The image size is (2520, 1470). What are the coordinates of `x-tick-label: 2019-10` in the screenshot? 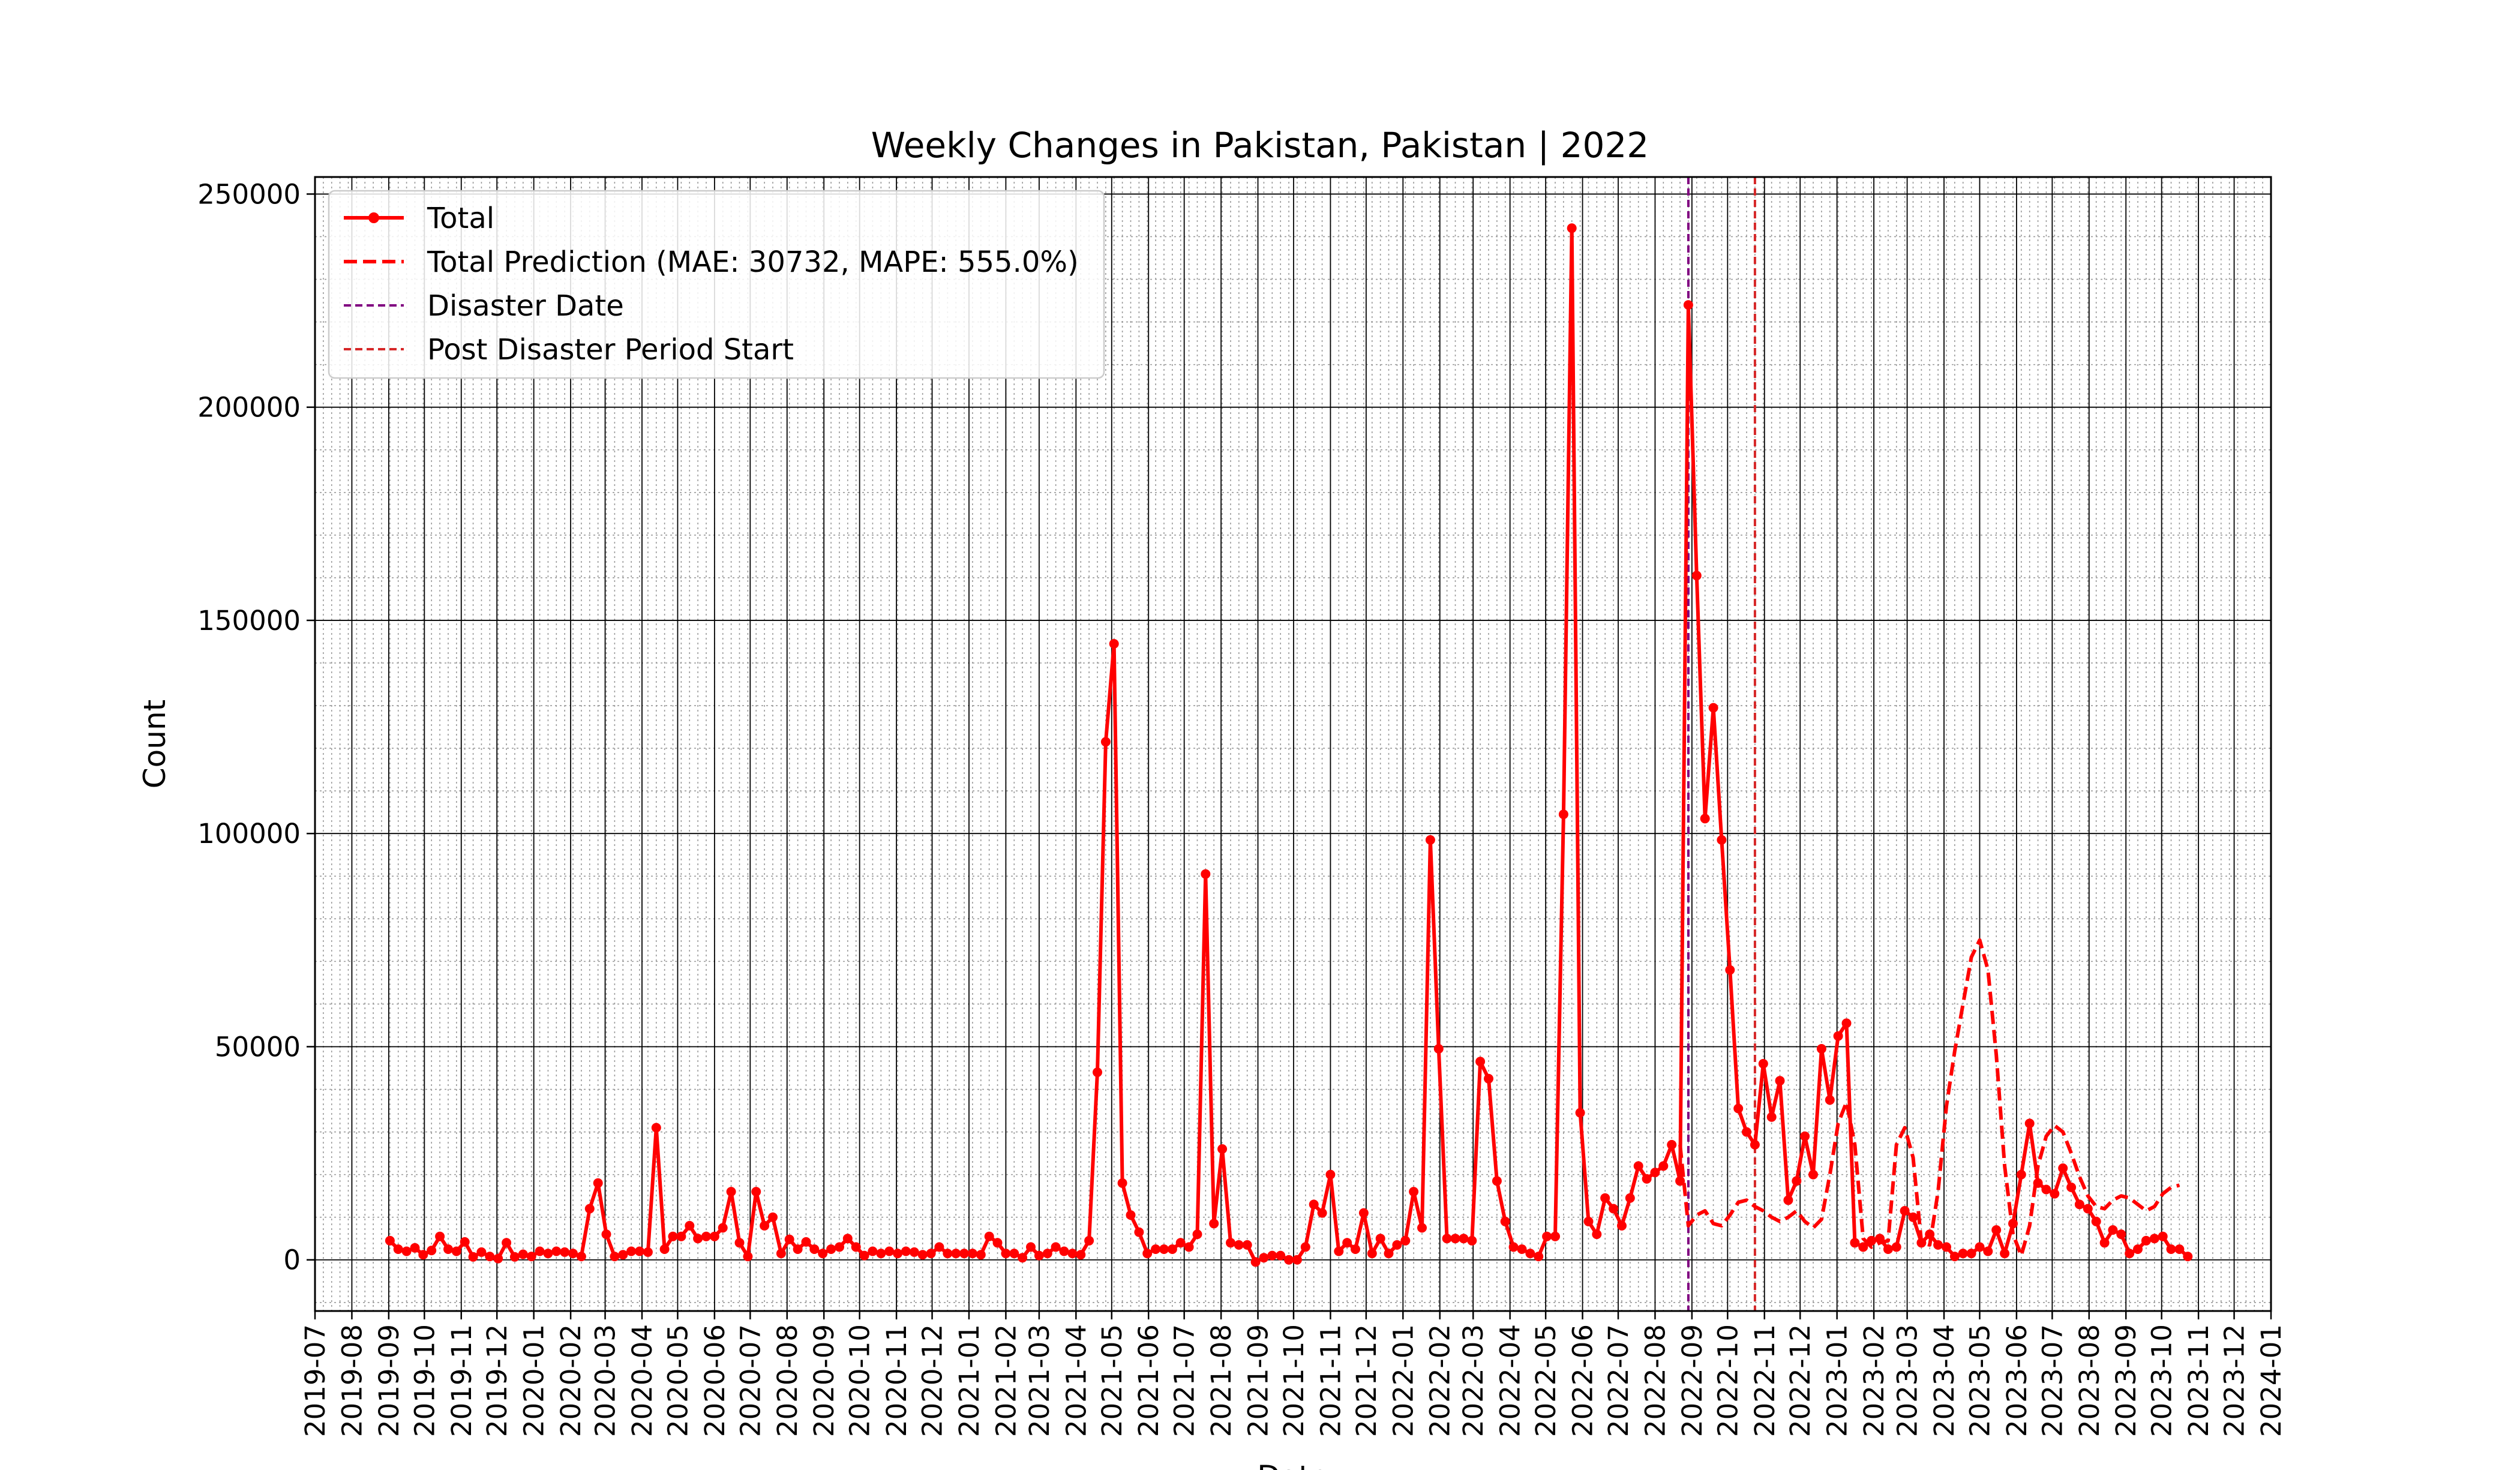 It's located at (424, 1380).